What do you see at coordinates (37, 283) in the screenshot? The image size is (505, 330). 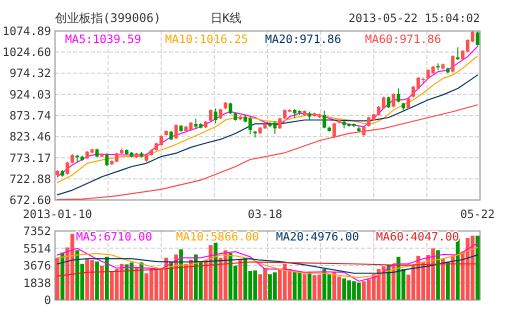 I see `y-tick-label: 1838` at bounding box center [37, 283].